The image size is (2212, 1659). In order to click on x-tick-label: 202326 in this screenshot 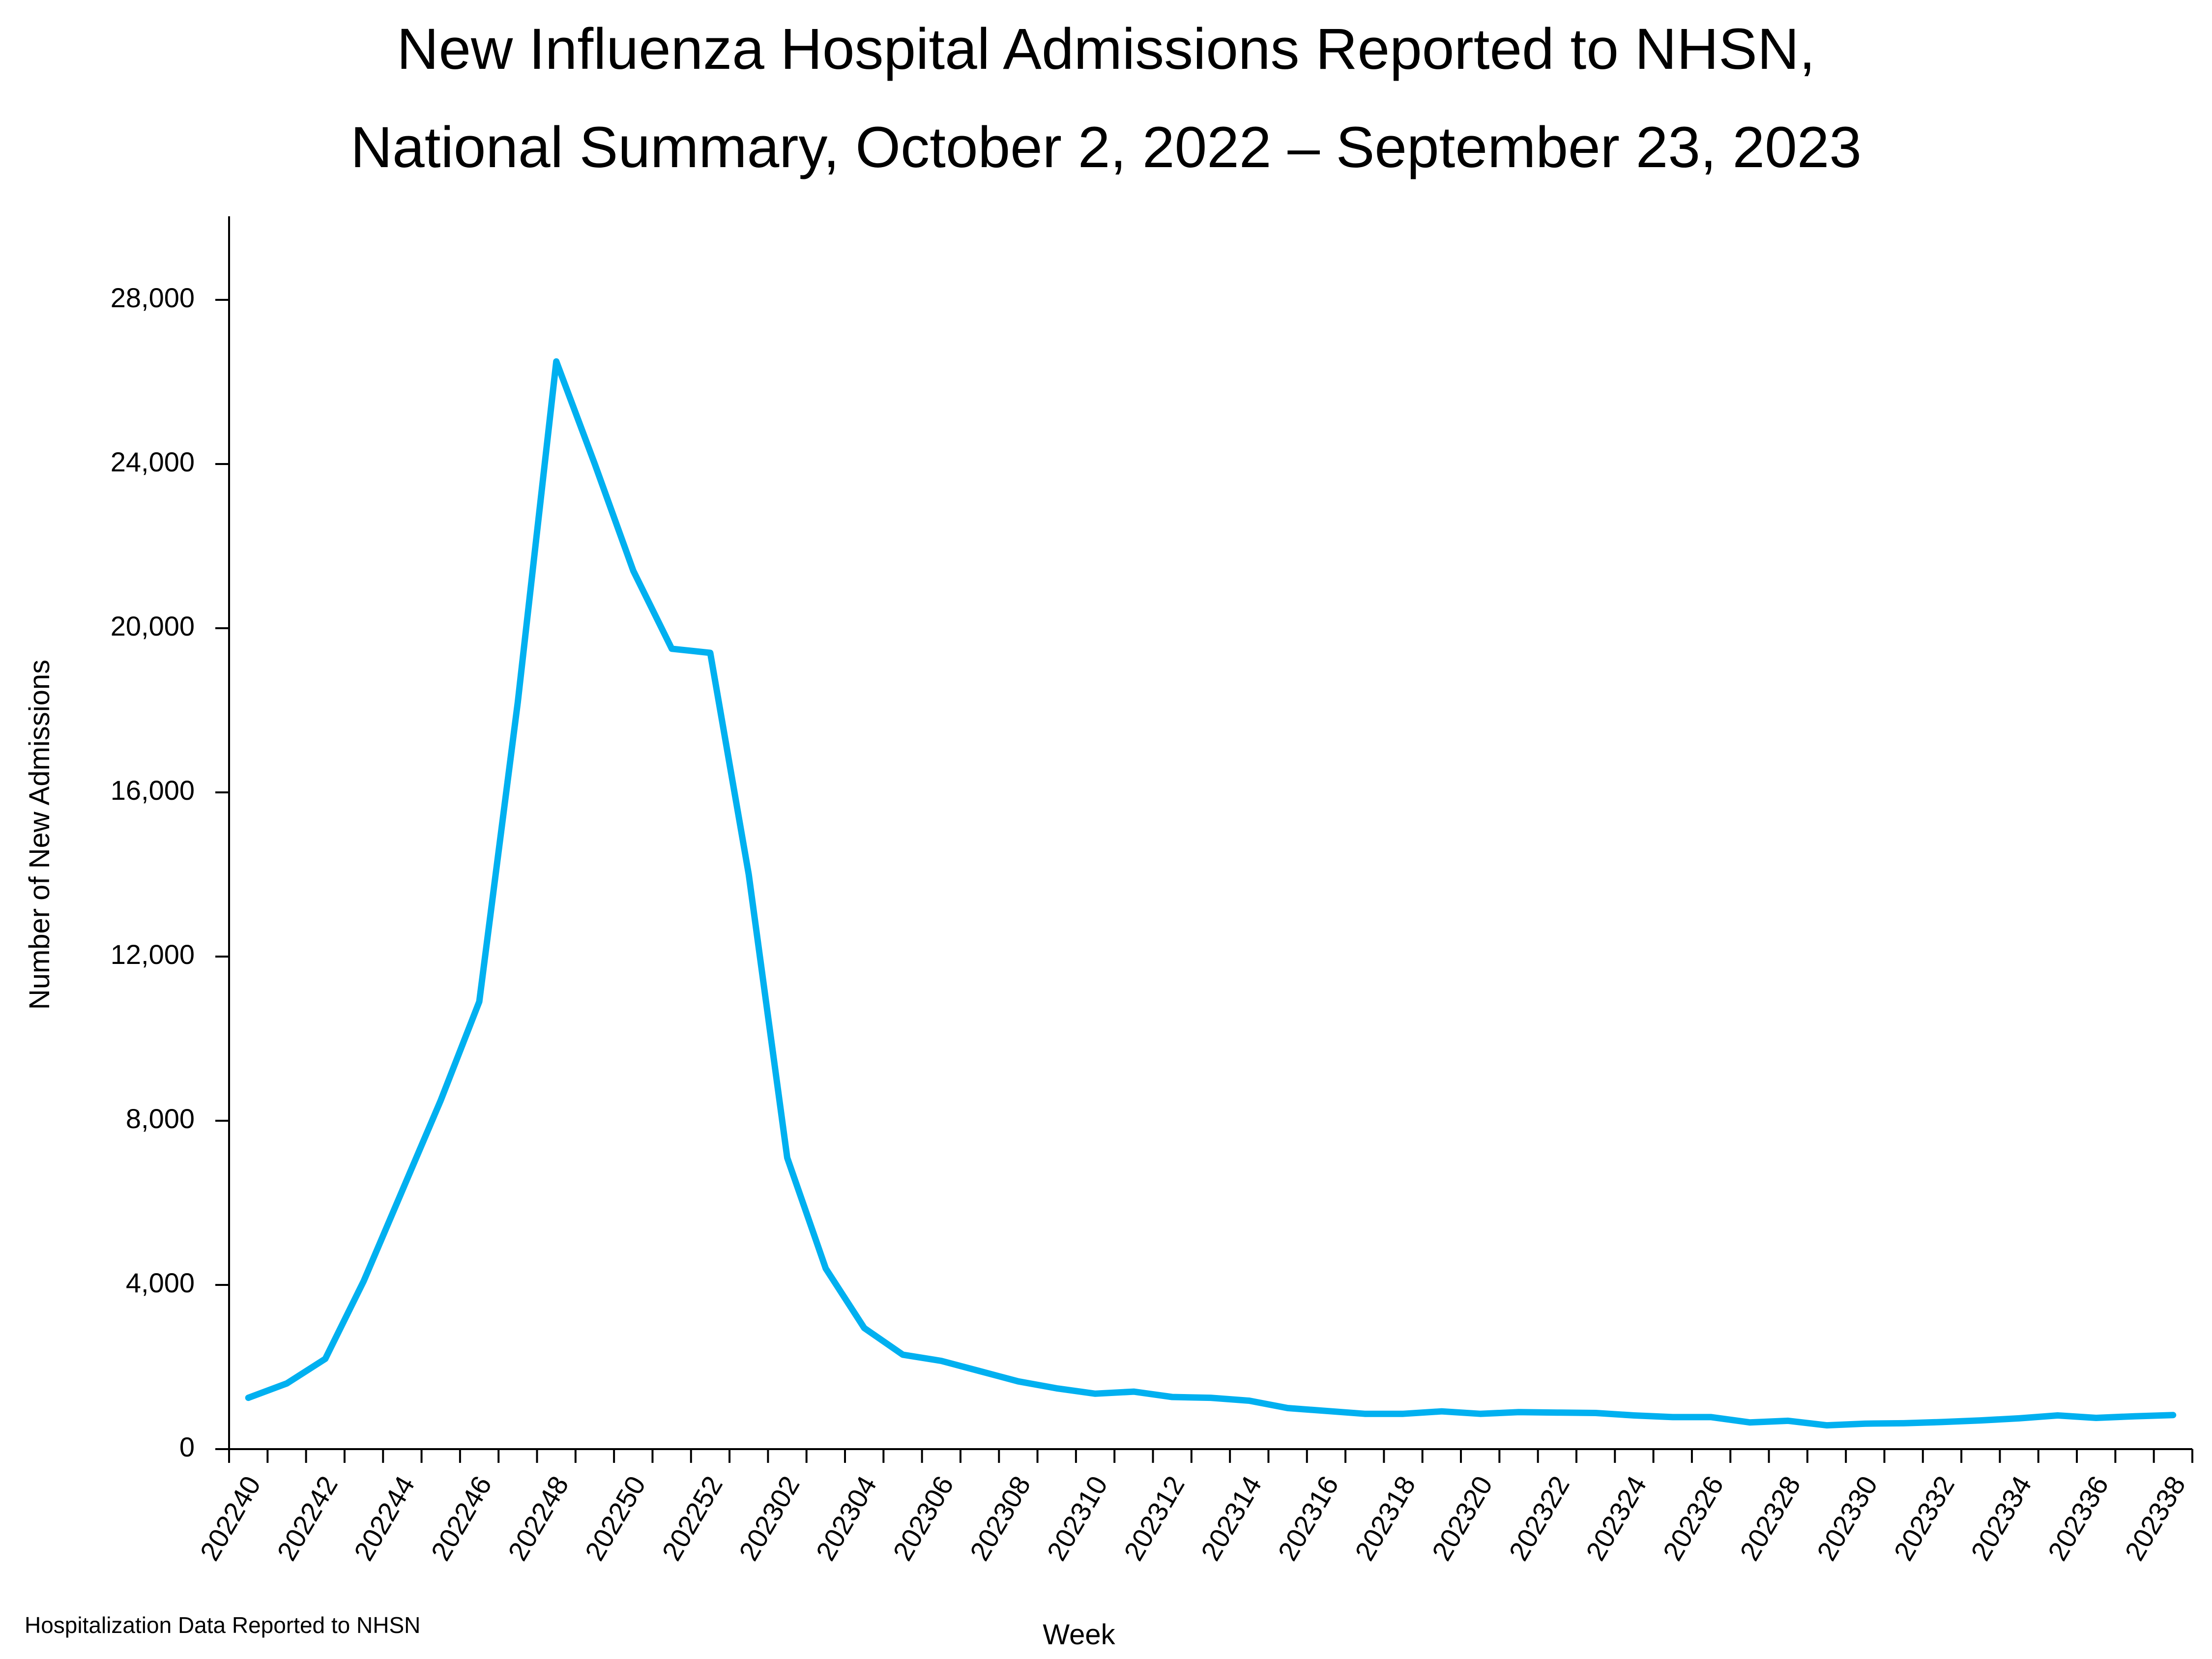, I will do `click(1693, 1519)`.